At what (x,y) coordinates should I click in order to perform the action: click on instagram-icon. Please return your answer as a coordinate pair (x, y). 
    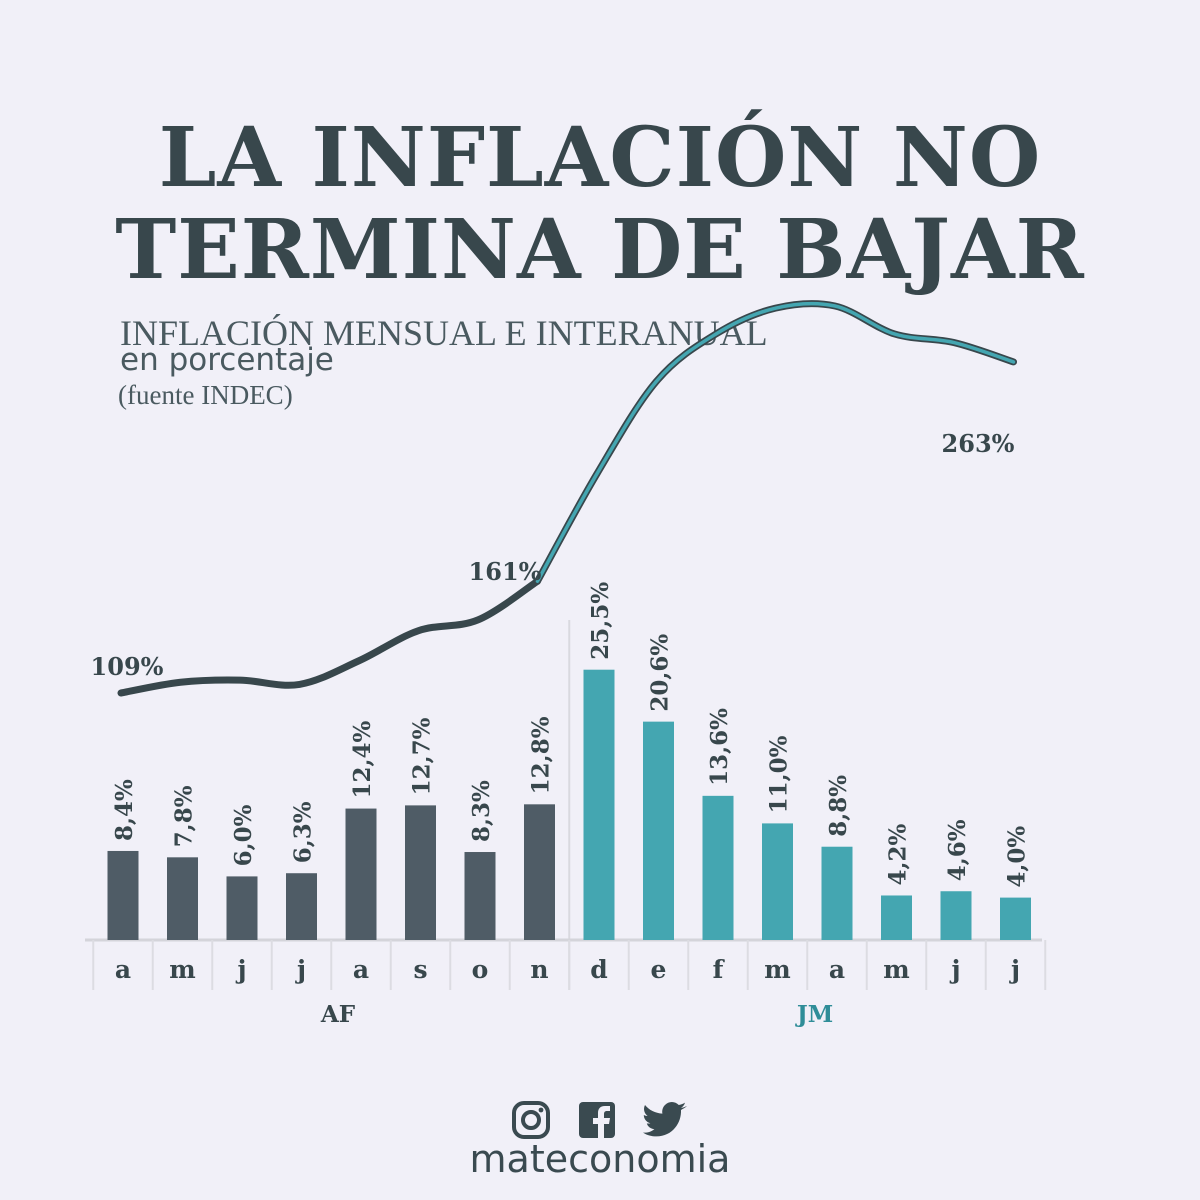
    Looking at the image, I should click on (531, 1120).